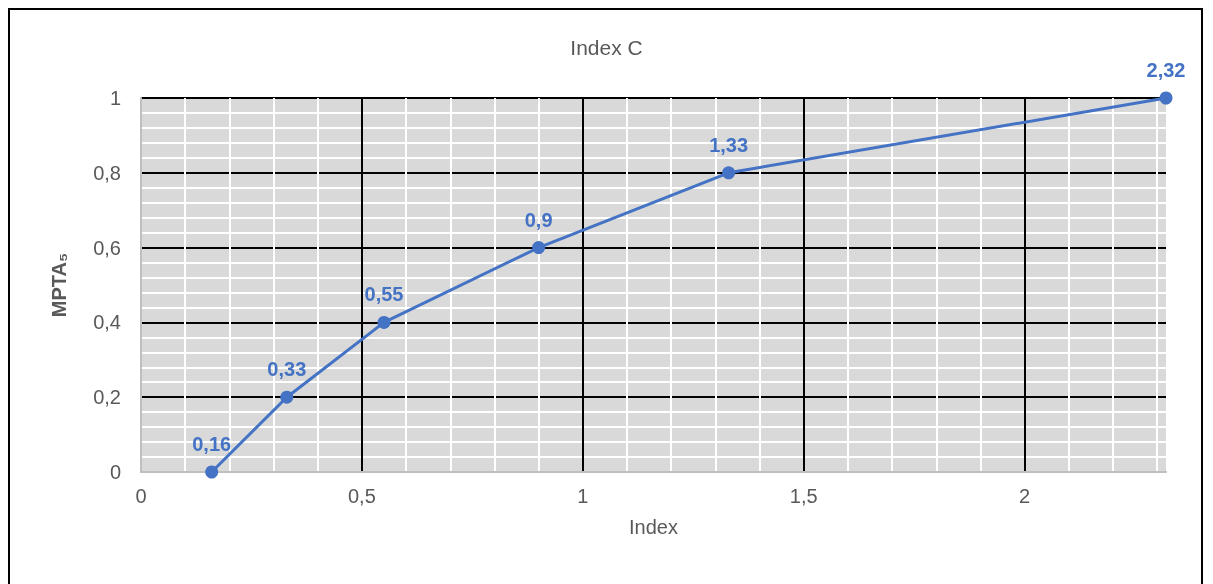 Image resolution: width=1213 pixels, height=584 pixels. Describe the element at coordinates (115, 472) in the screenshot. I see `y-tick-label: 0` at that location.